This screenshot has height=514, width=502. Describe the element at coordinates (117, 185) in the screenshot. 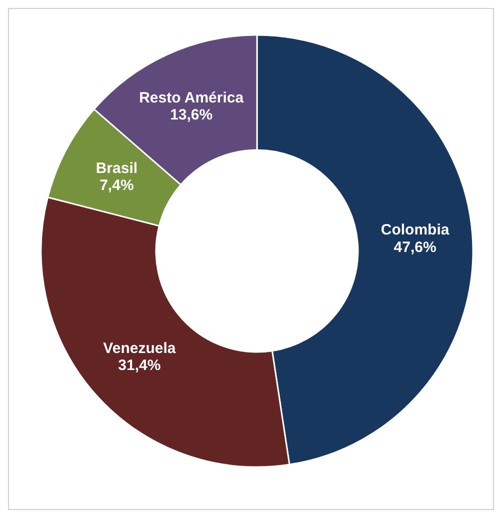

I see `data-label: 7,4%` at that location.